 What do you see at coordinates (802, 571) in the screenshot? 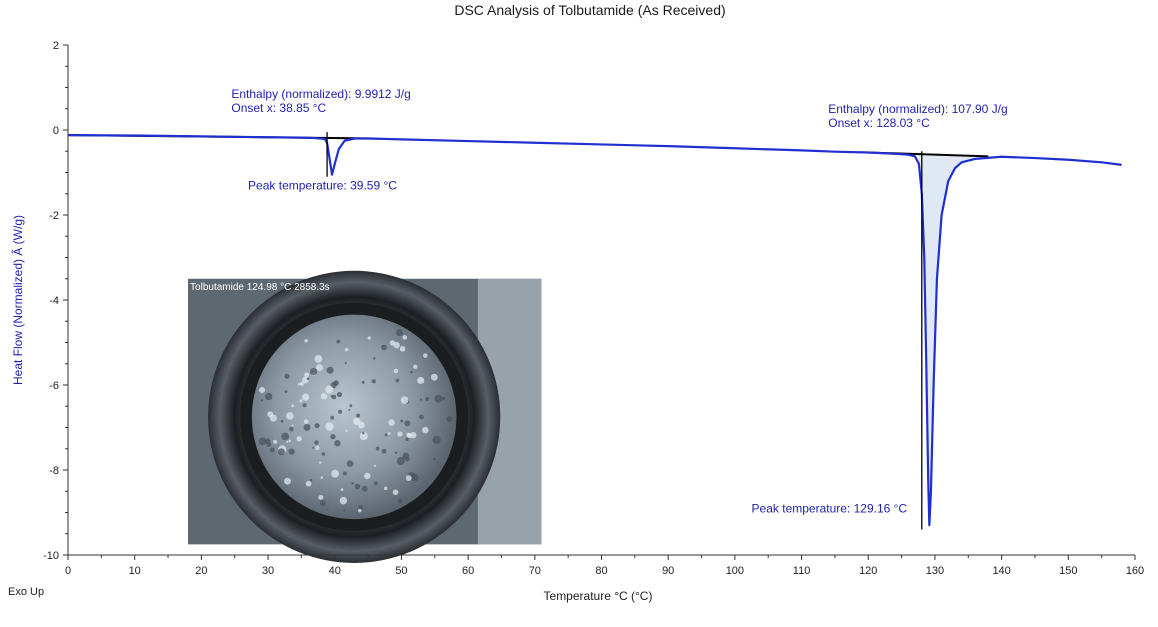
I see `x-tick-label: 110` at bounding box center [802, 571].